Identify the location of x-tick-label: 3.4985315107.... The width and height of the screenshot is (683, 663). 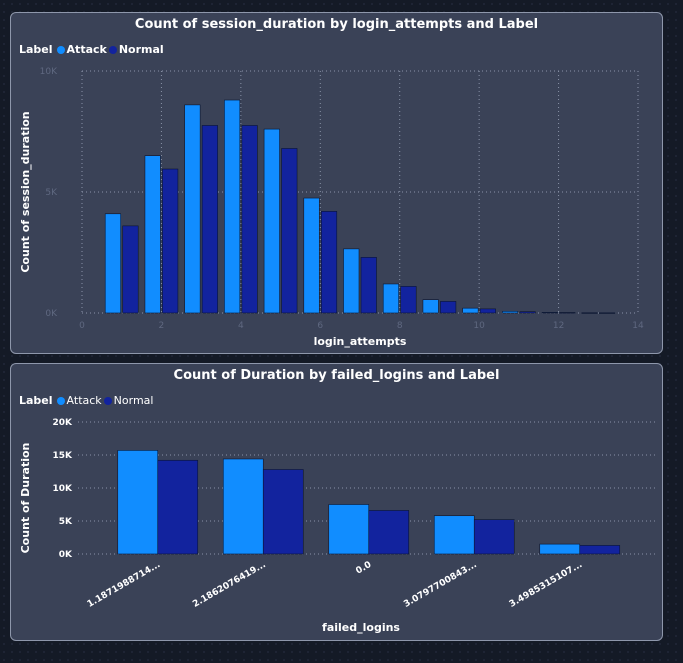
(546, 585).